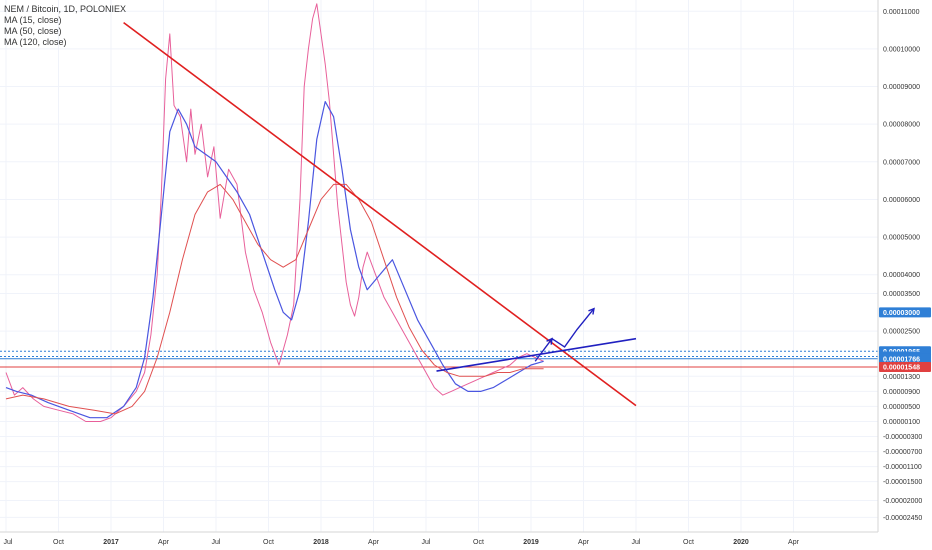  What do you see at coordinates (564, 335) in the screenshot?
I see `projection-arrow` at bounding box center [564, 335].